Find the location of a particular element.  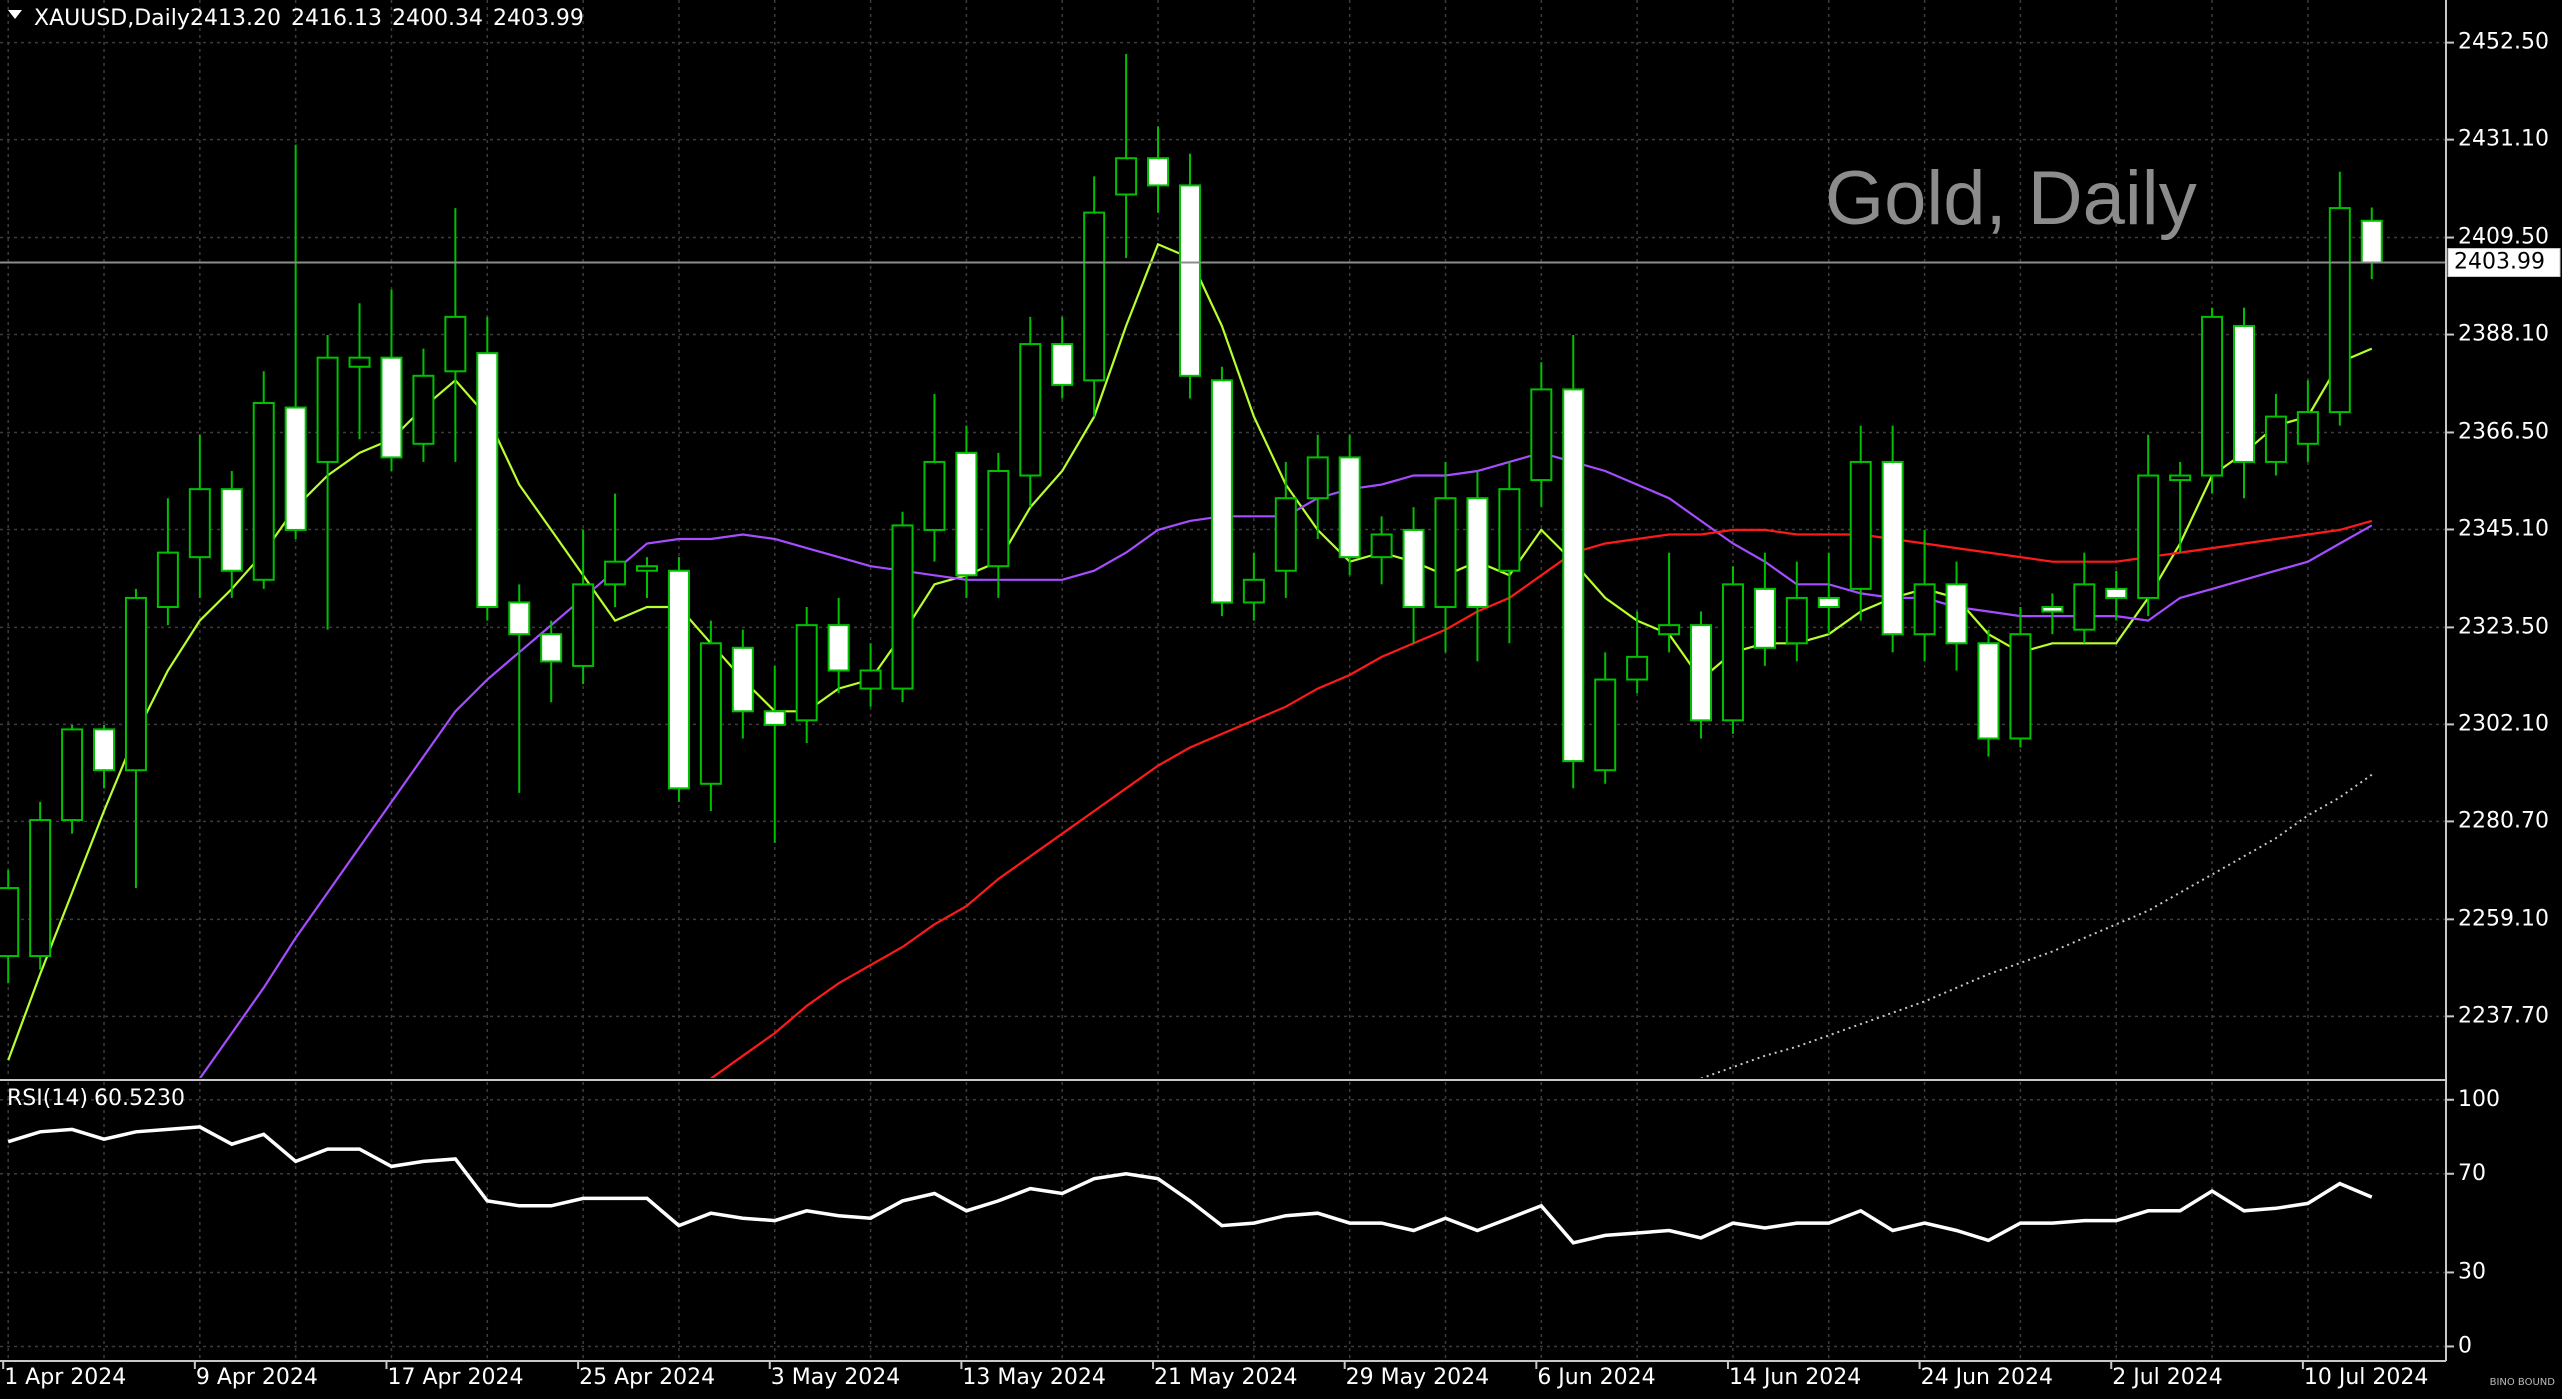

y-tick-label: 2388.10 is located at coordinates (2503, 334).